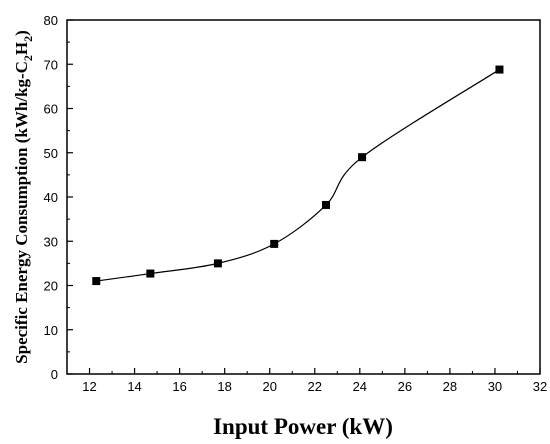  I want to click on x-tick-label: 18, so click(224, 386).